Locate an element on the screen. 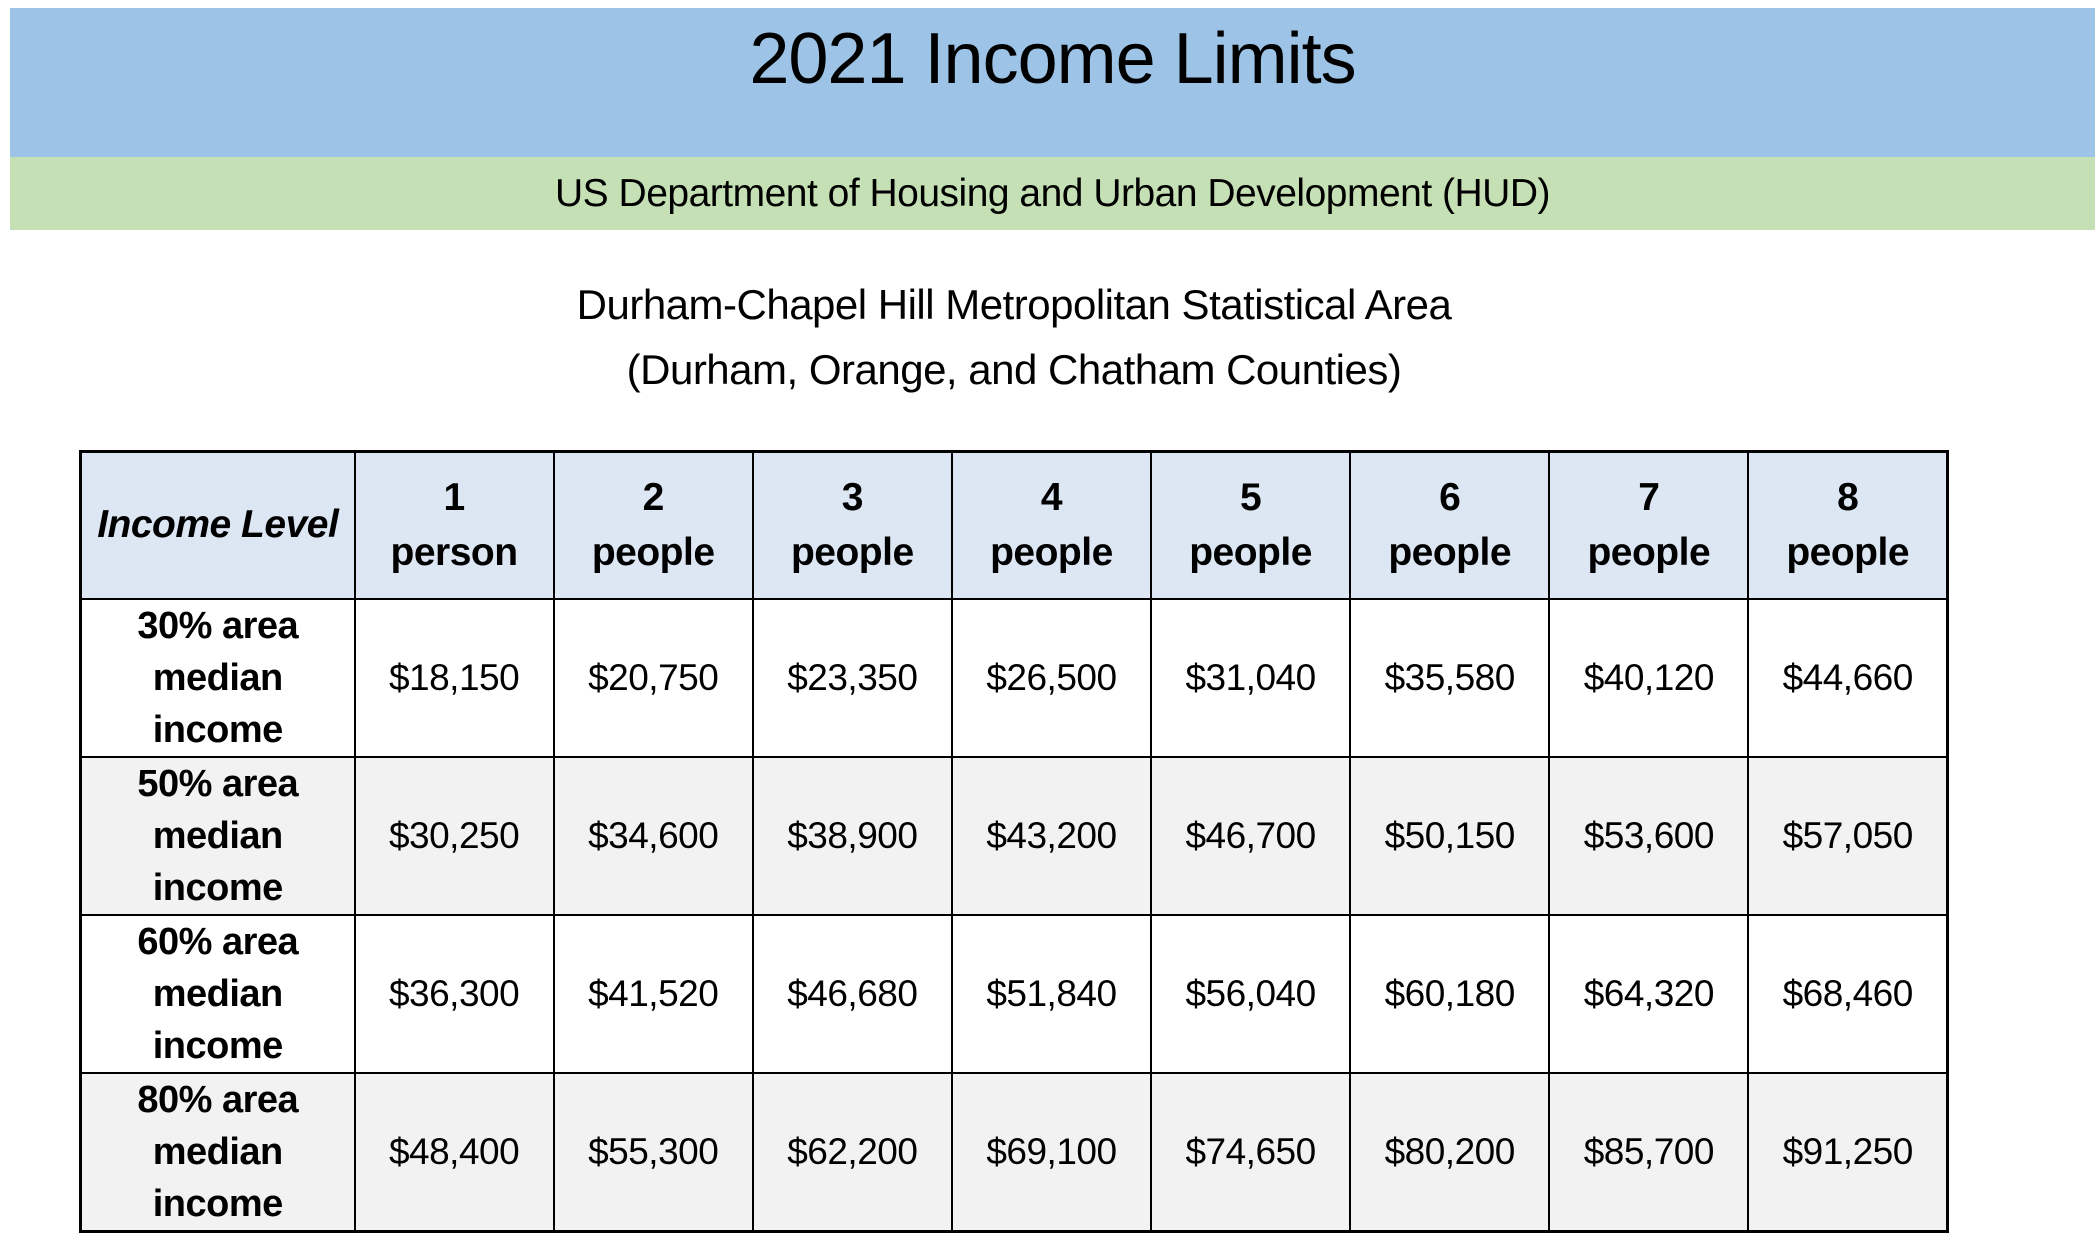 This screenshot has width=2099, height=1235. income-level-header: Income Level is located at coordinates (217, 525).